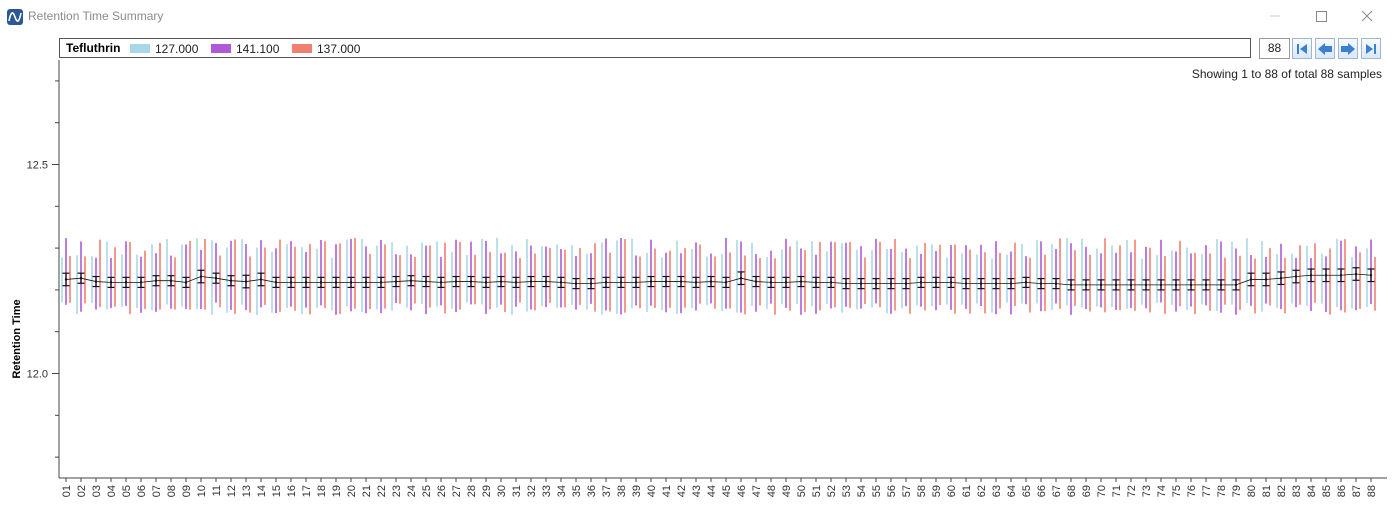  Describe the element at coordinates (847, 491) in the screenshot. I see `x-tick-label: 53` at that location.